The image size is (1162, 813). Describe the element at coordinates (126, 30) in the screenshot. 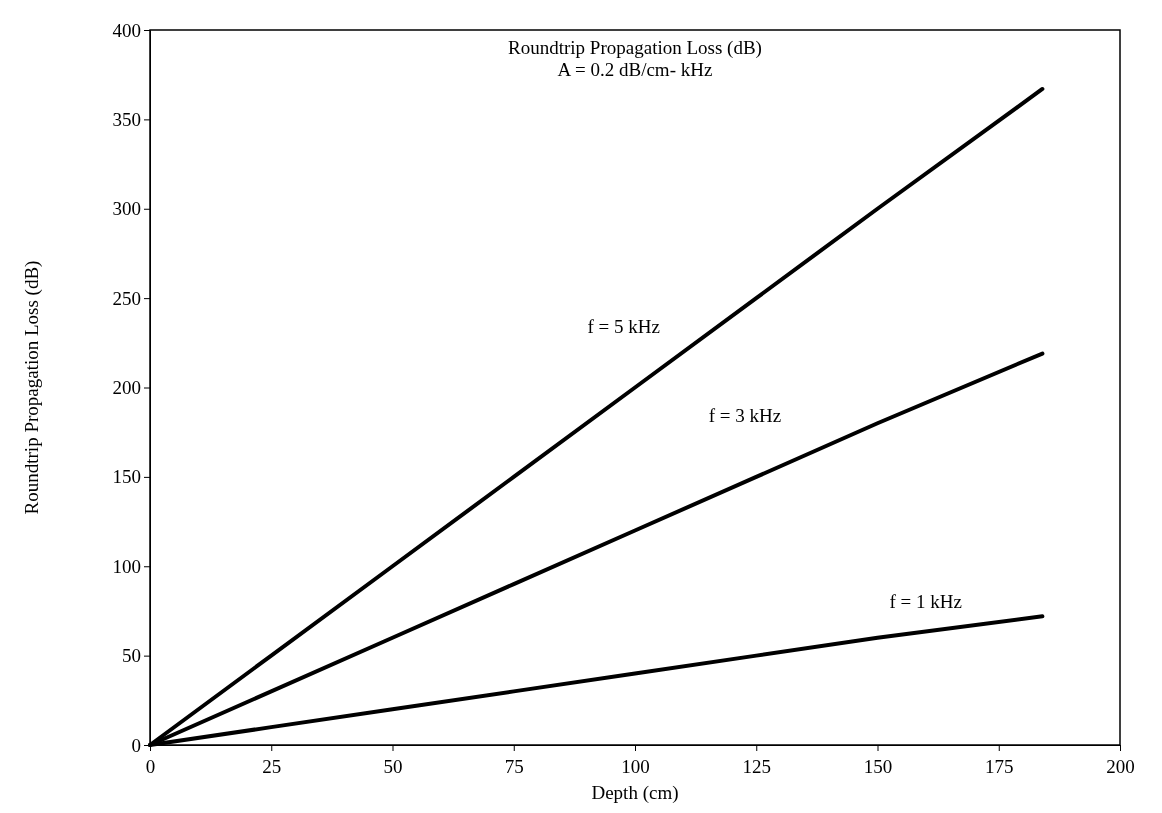

I see `y-tick-label: 400` at that location.